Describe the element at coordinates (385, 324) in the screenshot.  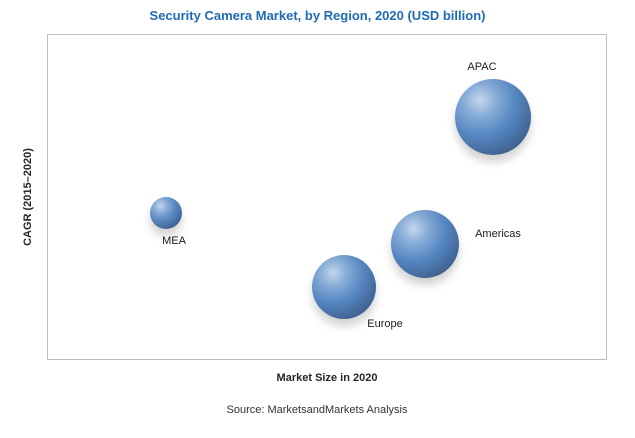
I see `bubble-label-europe: Europe` at that location.